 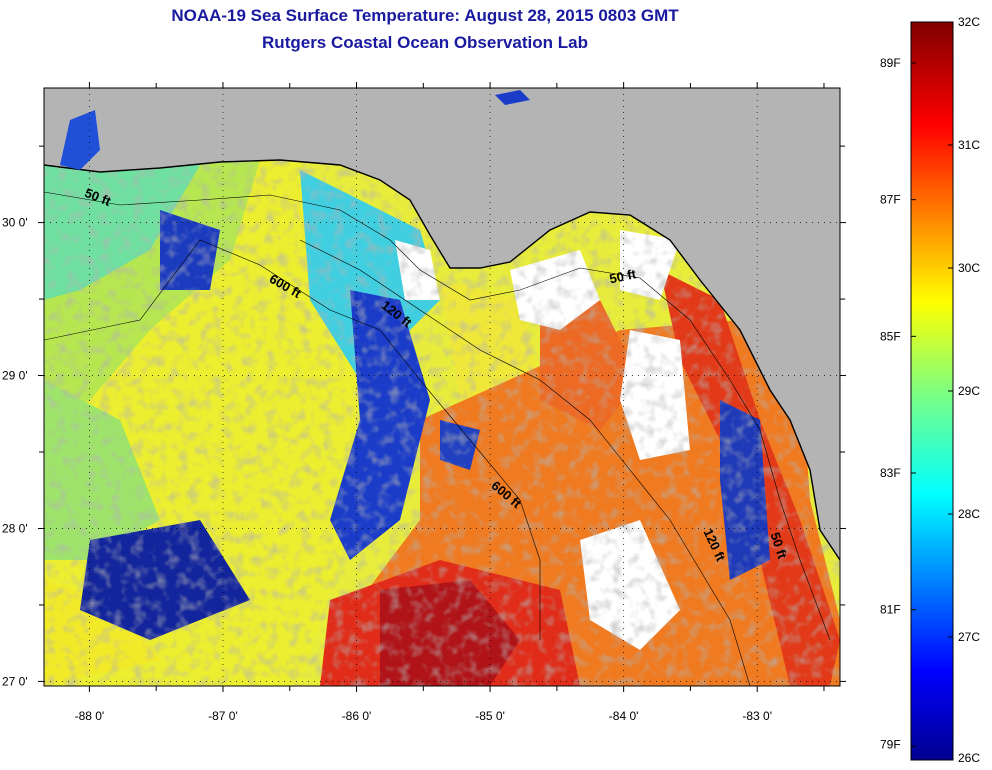 What do you see at coordinates (15, 528) in the screenshot?
I see `y-tick-label: 28 0'` at bounding box center [15, 528].